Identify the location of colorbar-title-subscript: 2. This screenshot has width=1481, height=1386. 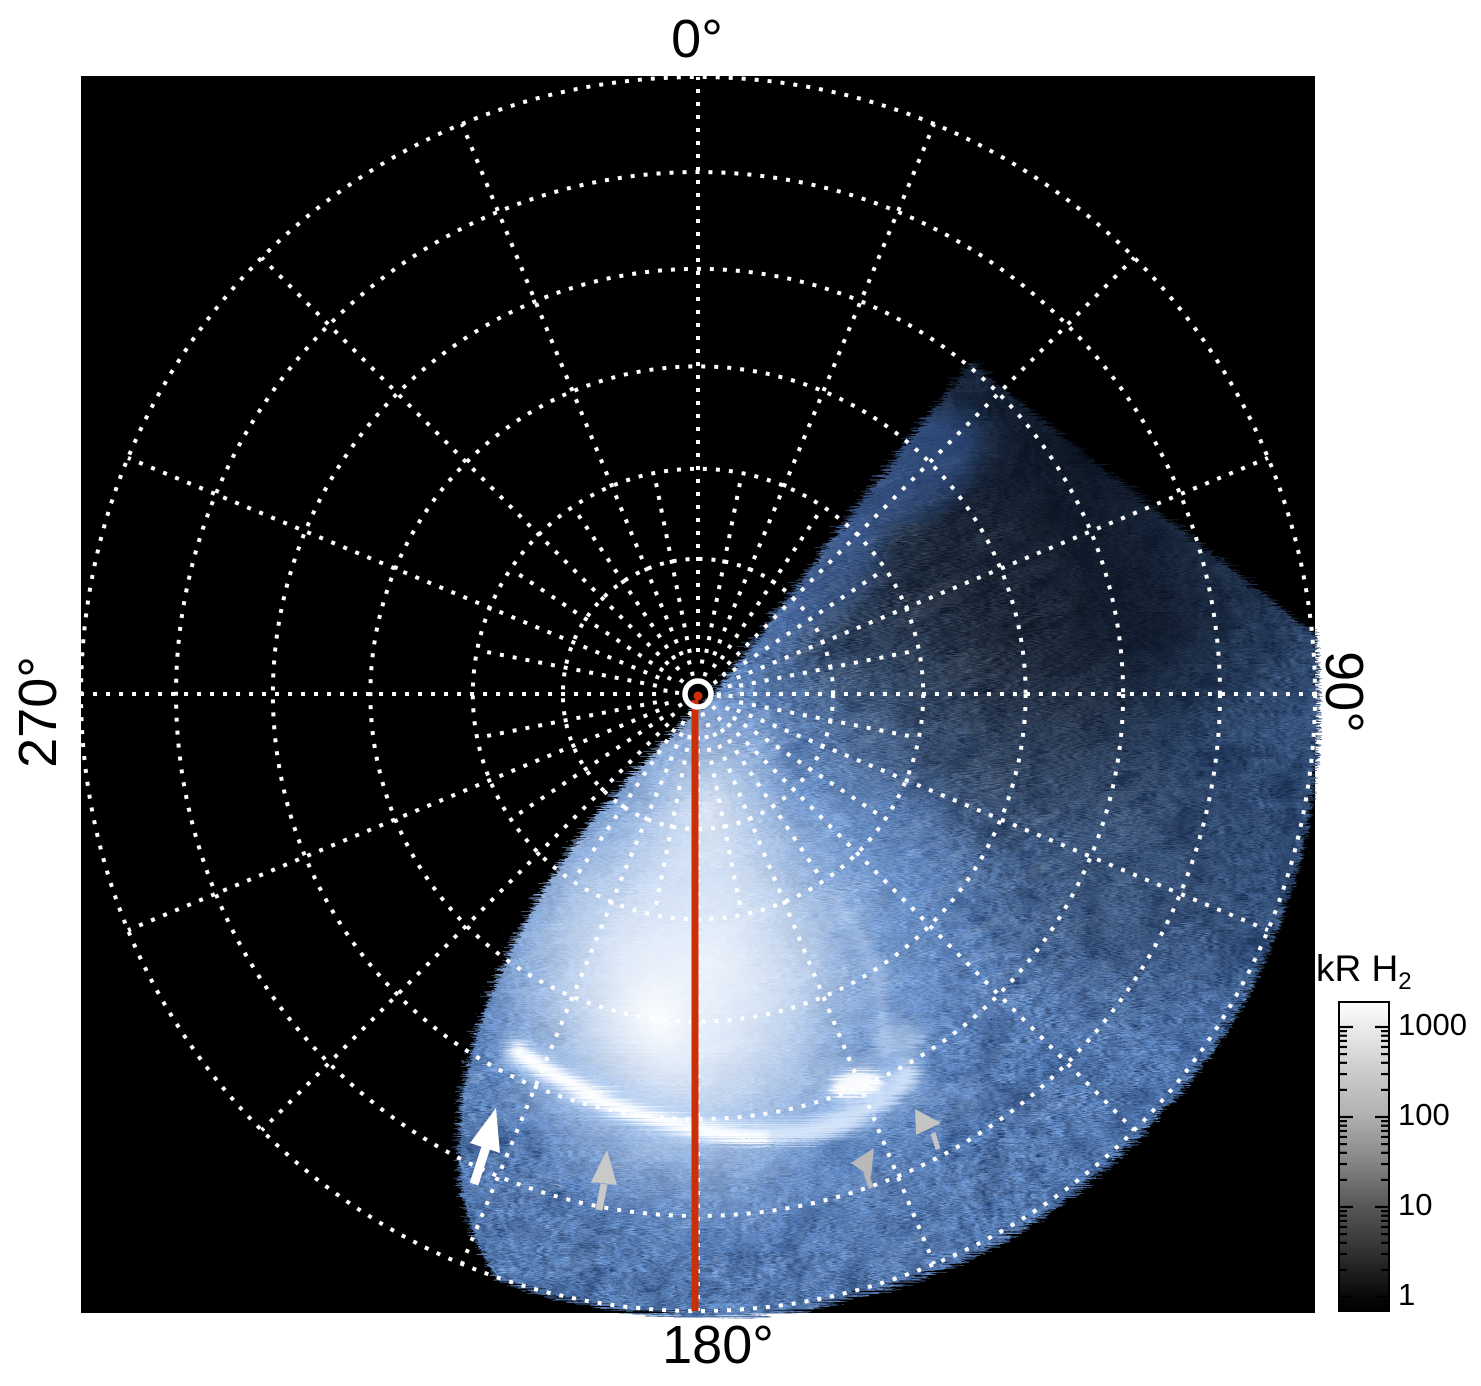
(1405, 981).